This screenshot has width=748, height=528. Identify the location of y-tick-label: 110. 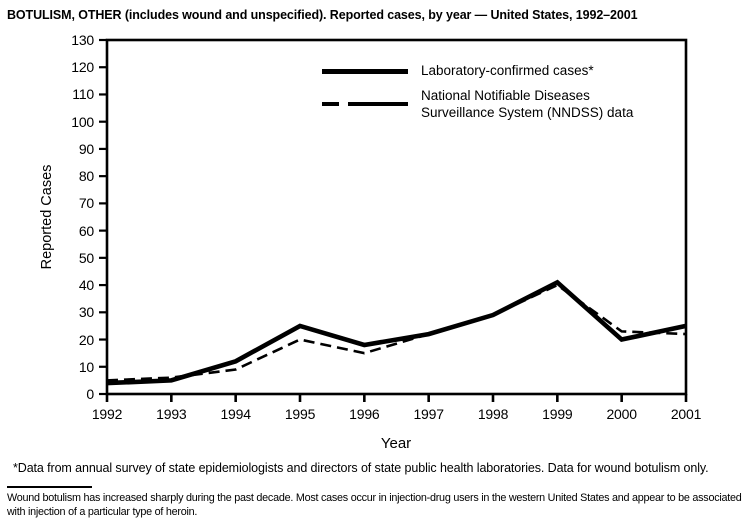
(83, 94).